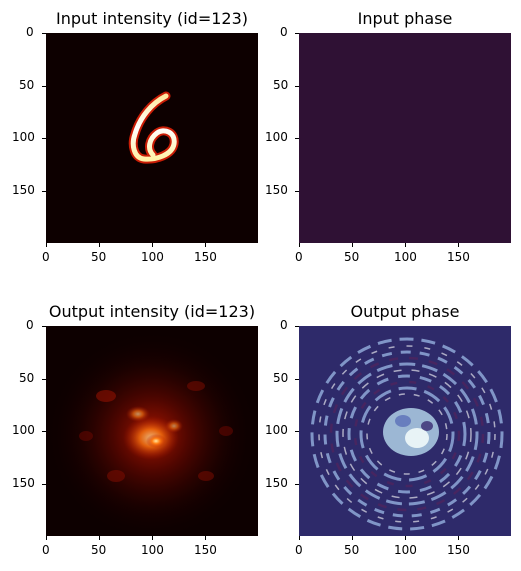 This screenshot has width=521, height=571. Describe the element at coordinates (405, 18) in the screenshot. I see `chart-title: Input phase` at that location.